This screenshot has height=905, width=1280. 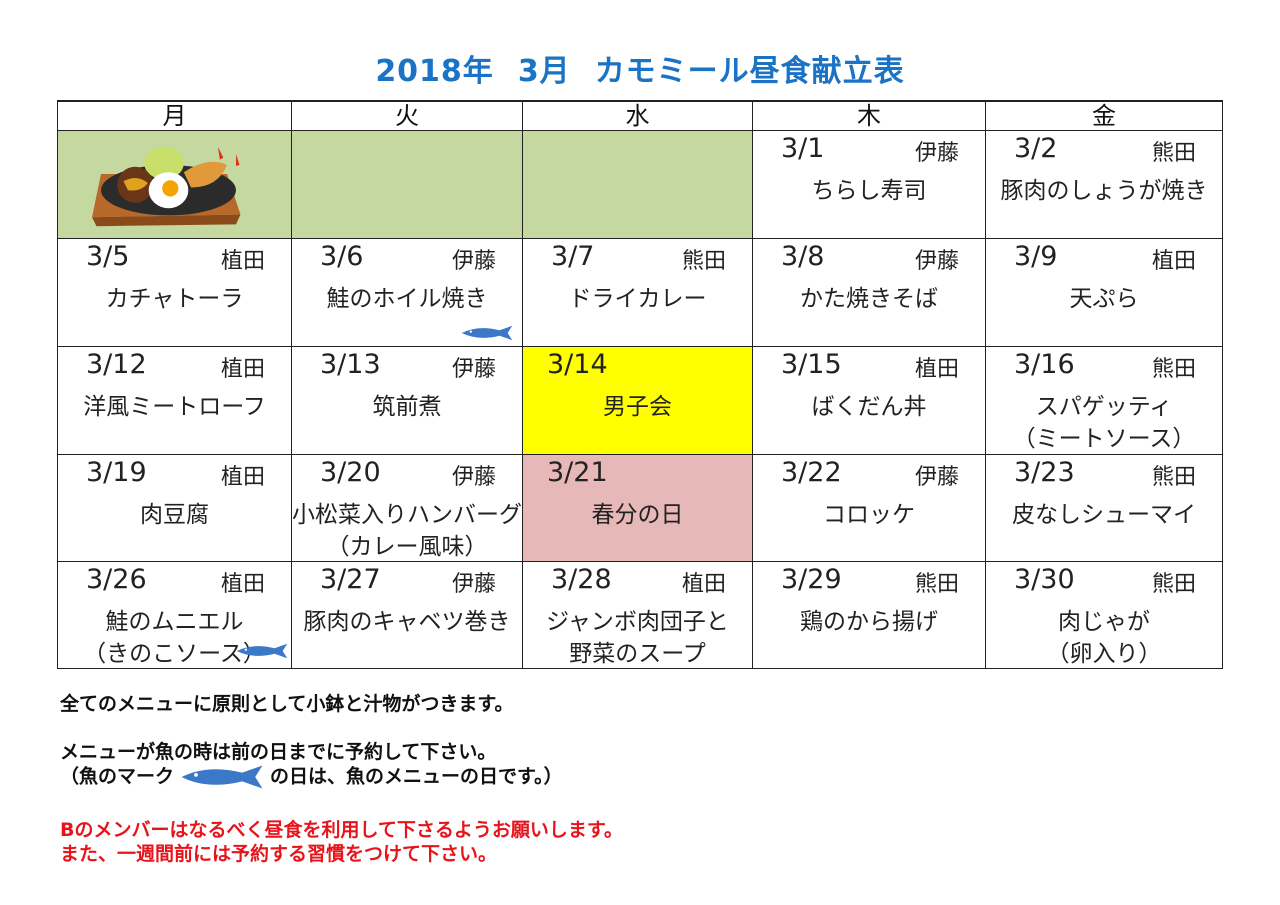 I want to click on dish-line: （ミートソース）, so click(x=1104, y=439).